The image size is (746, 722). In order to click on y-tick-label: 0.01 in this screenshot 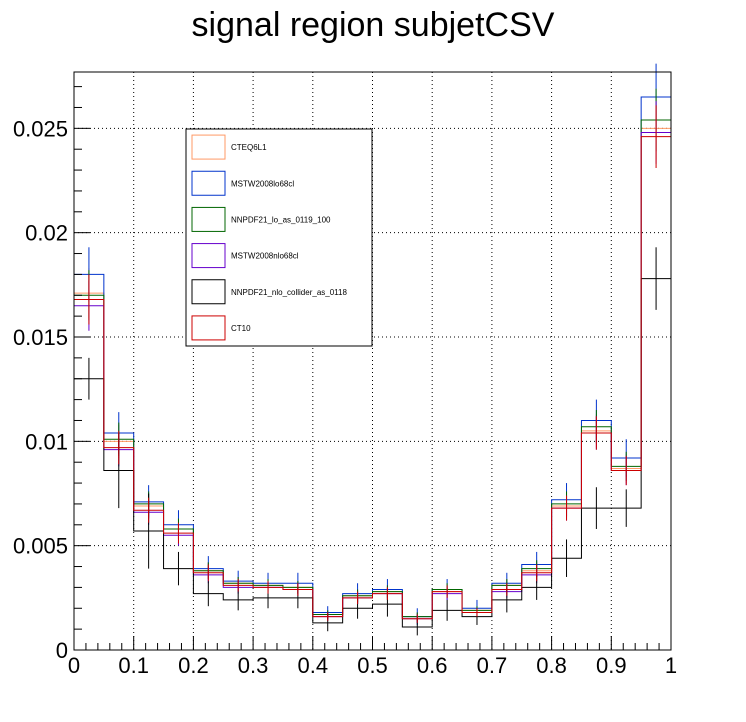, I will do `click(46, 441)`.